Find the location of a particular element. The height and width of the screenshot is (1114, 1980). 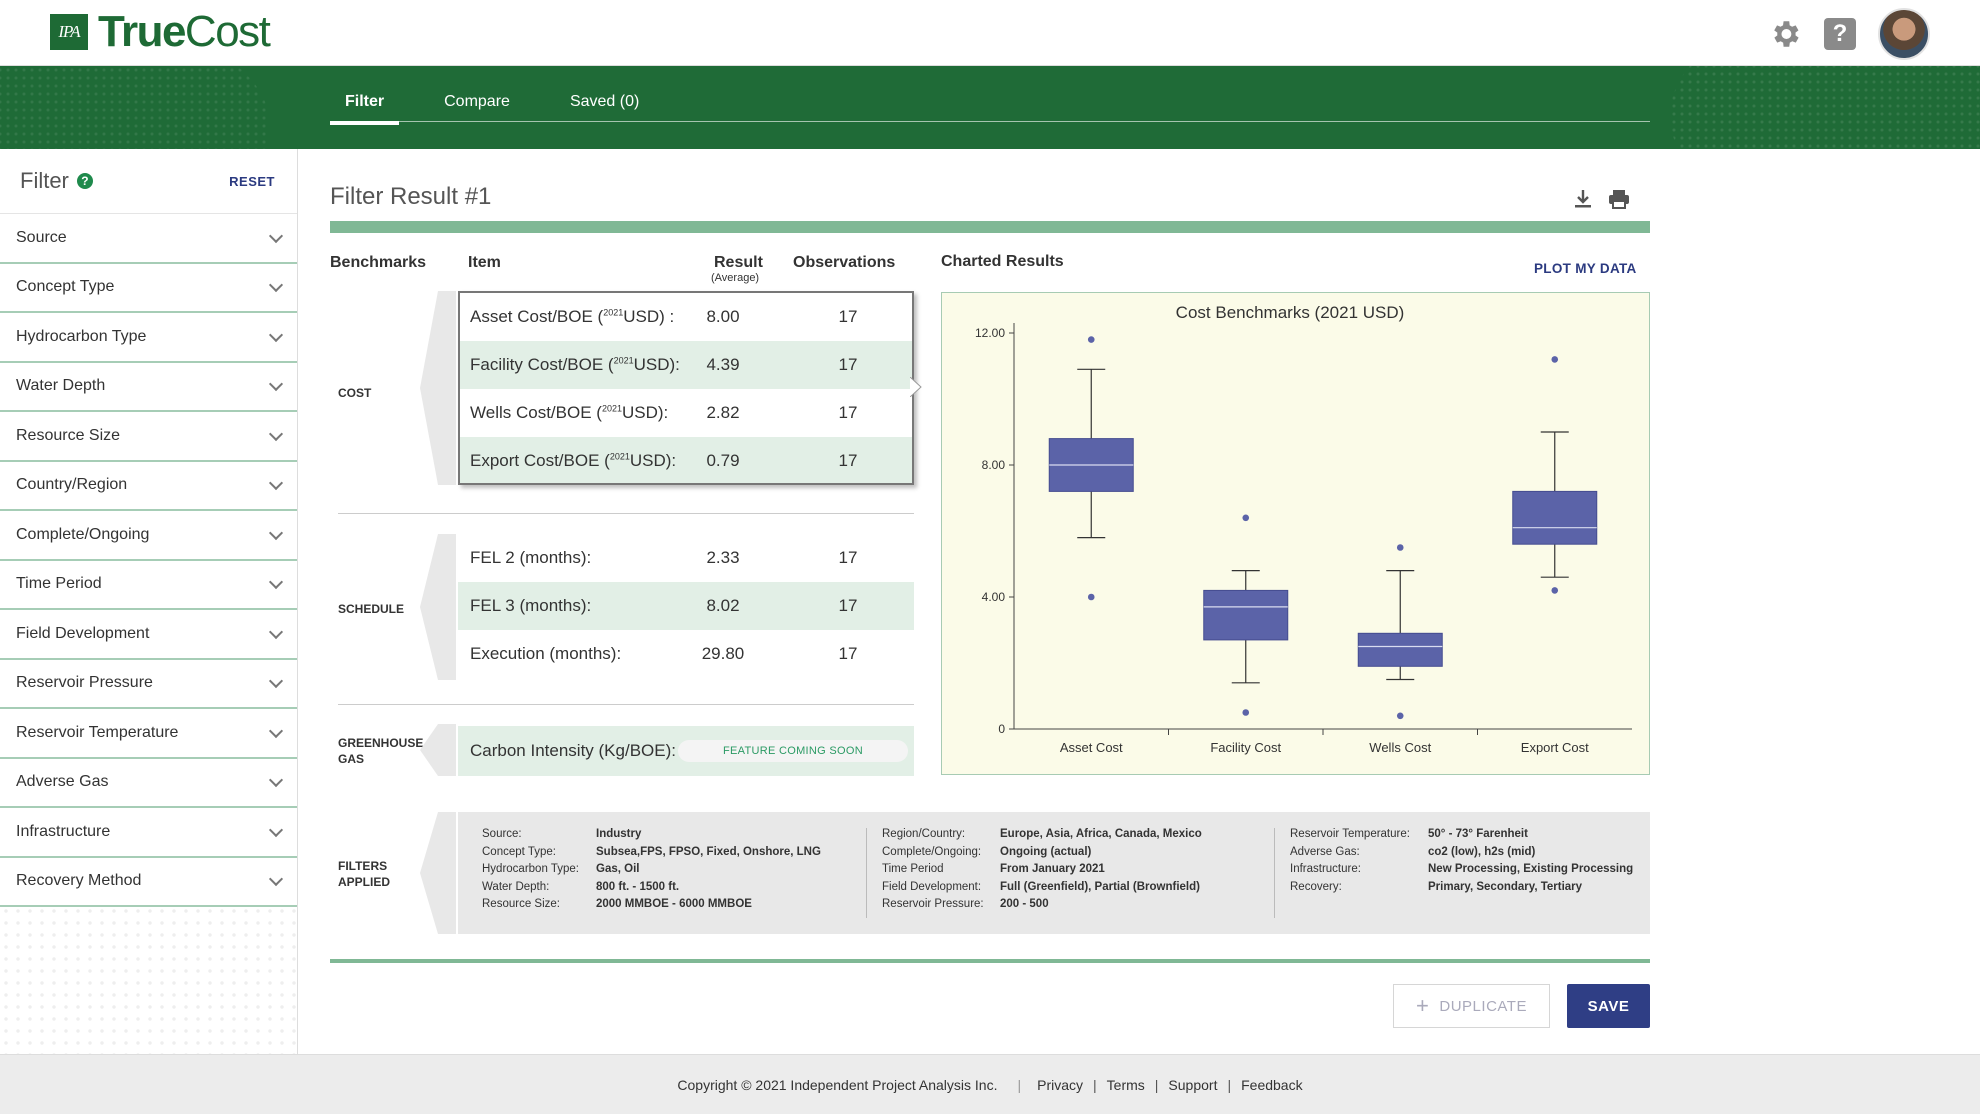

top-bar: IPA TrueCost ? is located at coordinates (990, 33).